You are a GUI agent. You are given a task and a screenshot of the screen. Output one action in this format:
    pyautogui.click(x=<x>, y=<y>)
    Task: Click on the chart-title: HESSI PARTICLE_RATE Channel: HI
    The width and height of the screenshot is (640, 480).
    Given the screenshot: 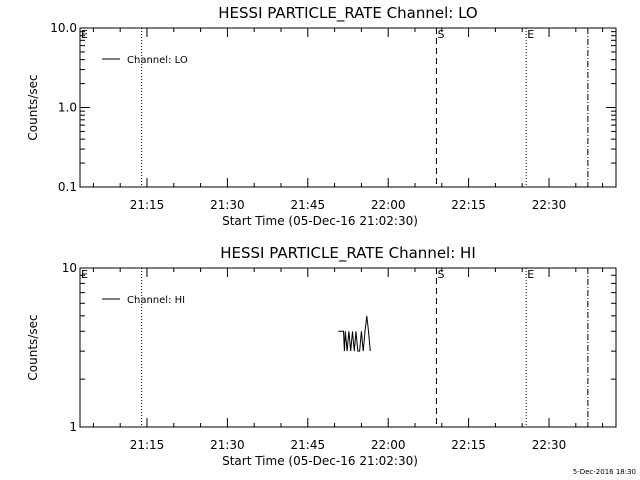 What is the action you would take?
    pyautogui.click(x=348, y=253)
    